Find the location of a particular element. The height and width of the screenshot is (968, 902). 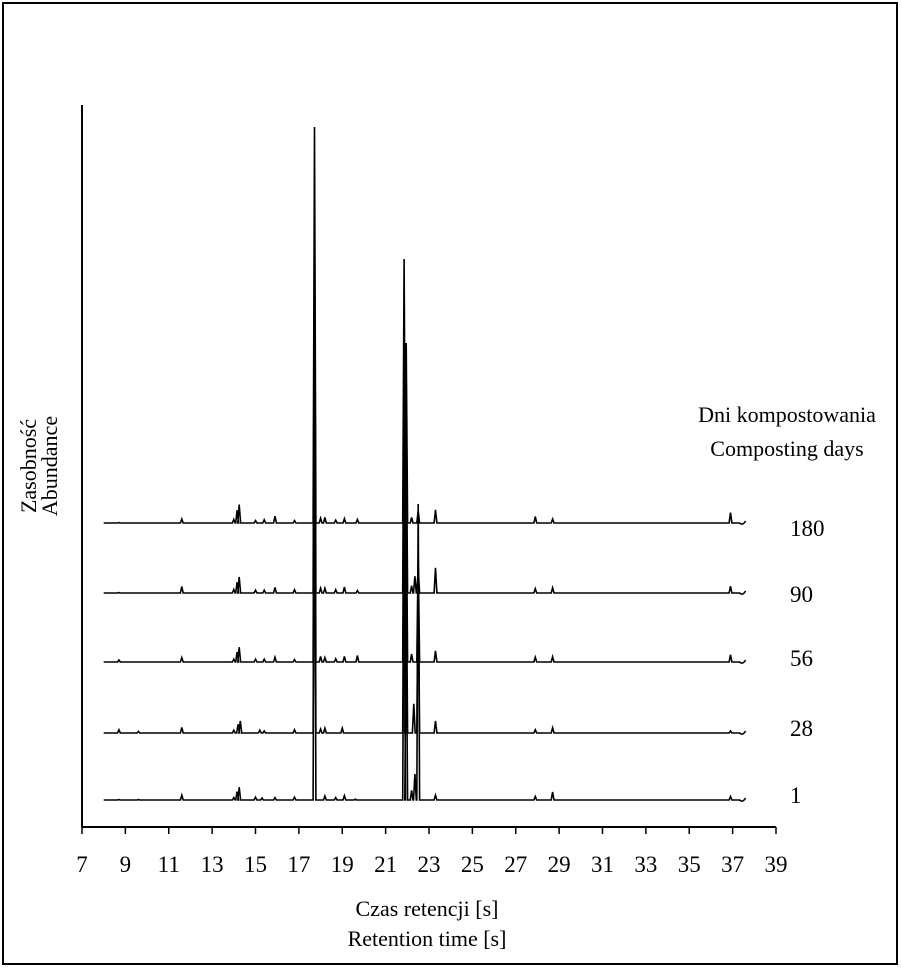

series-label-90: 90 is located at coordinates (801, 594).